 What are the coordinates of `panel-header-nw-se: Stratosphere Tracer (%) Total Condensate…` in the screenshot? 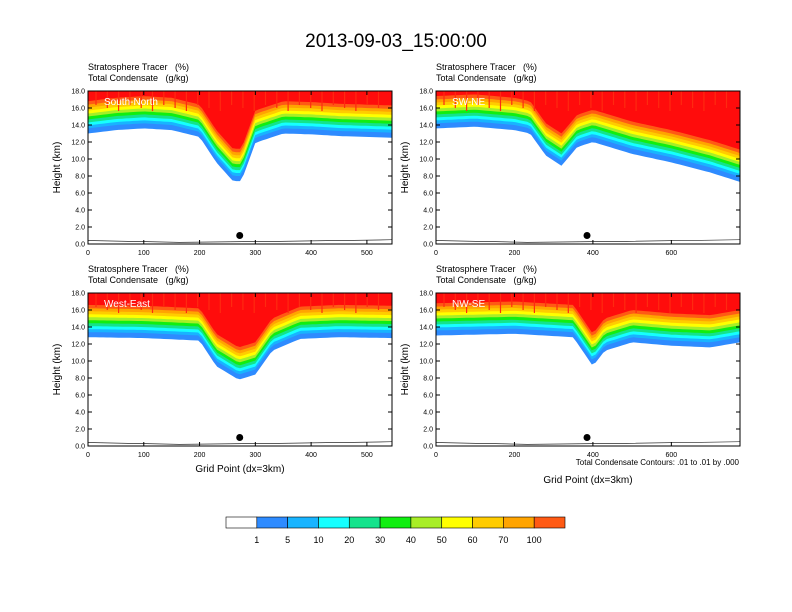 It's located at (486, 275).